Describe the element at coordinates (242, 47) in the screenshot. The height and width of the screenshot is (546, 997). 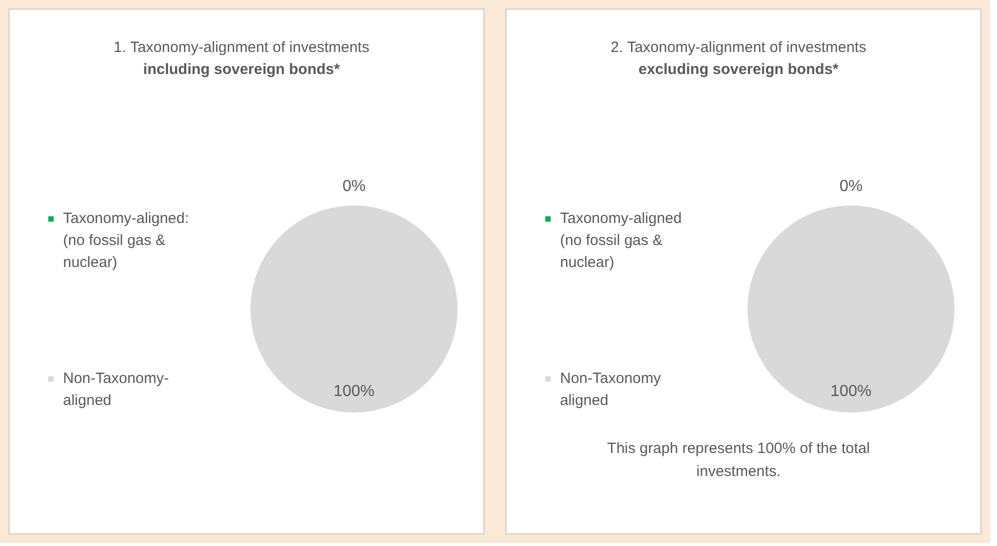
I see `chart-title: 1. Taxonomy-alignment of investments` at that location.